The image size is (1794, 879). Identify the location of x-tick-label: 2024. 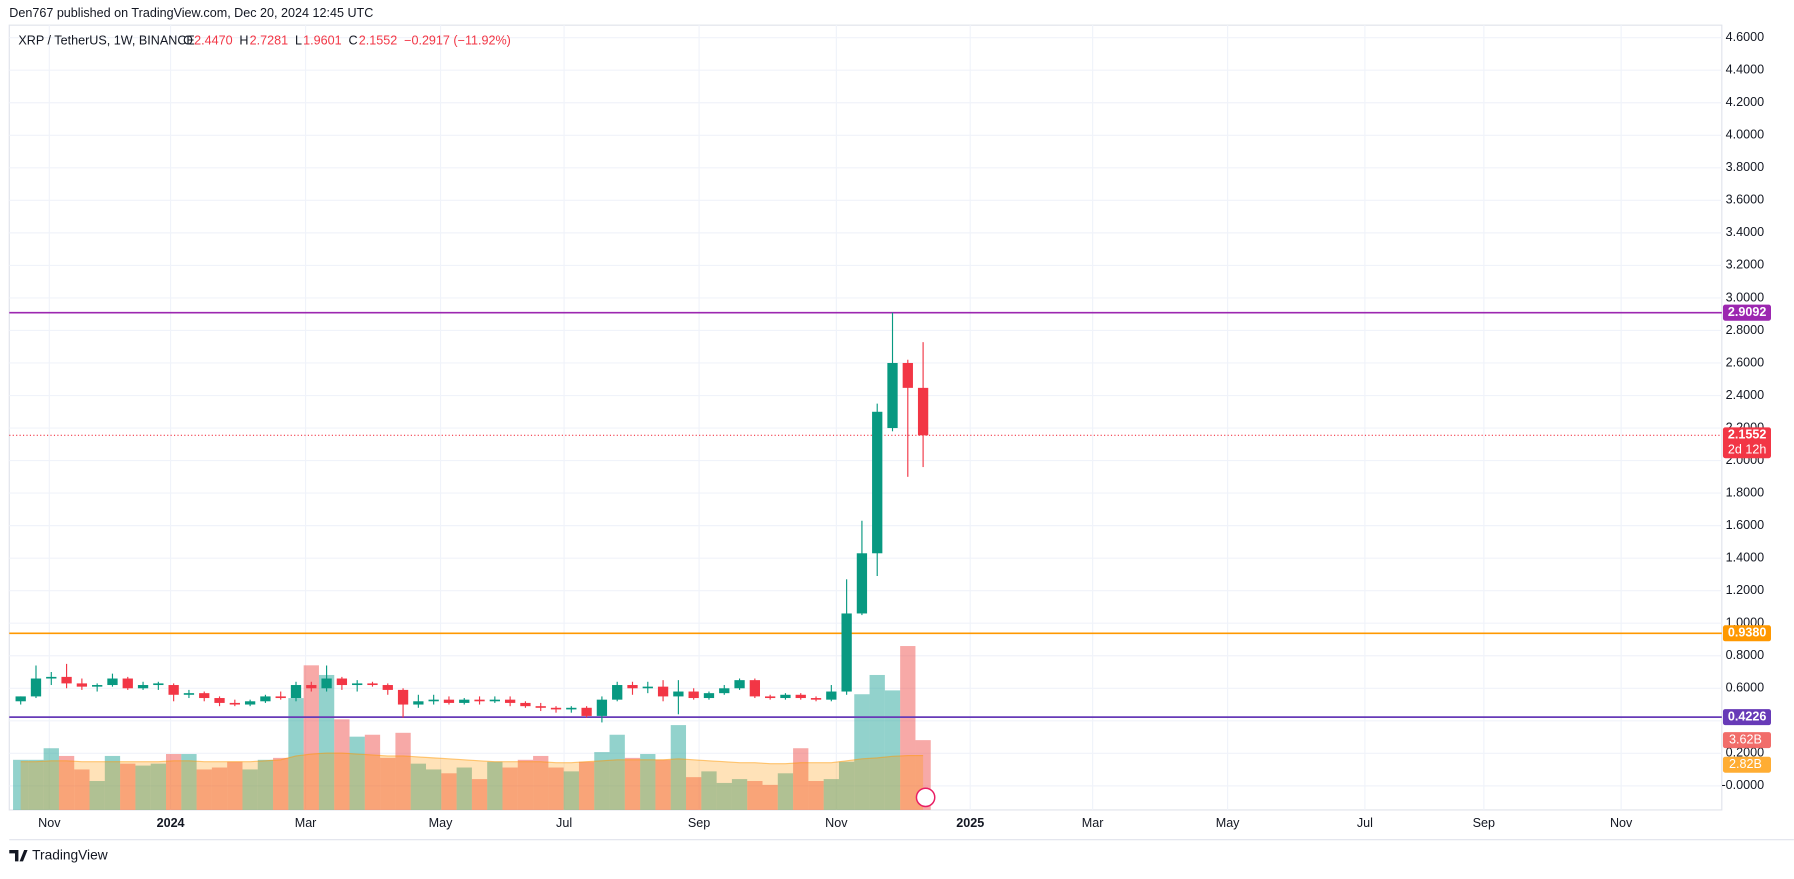
(171, 823).